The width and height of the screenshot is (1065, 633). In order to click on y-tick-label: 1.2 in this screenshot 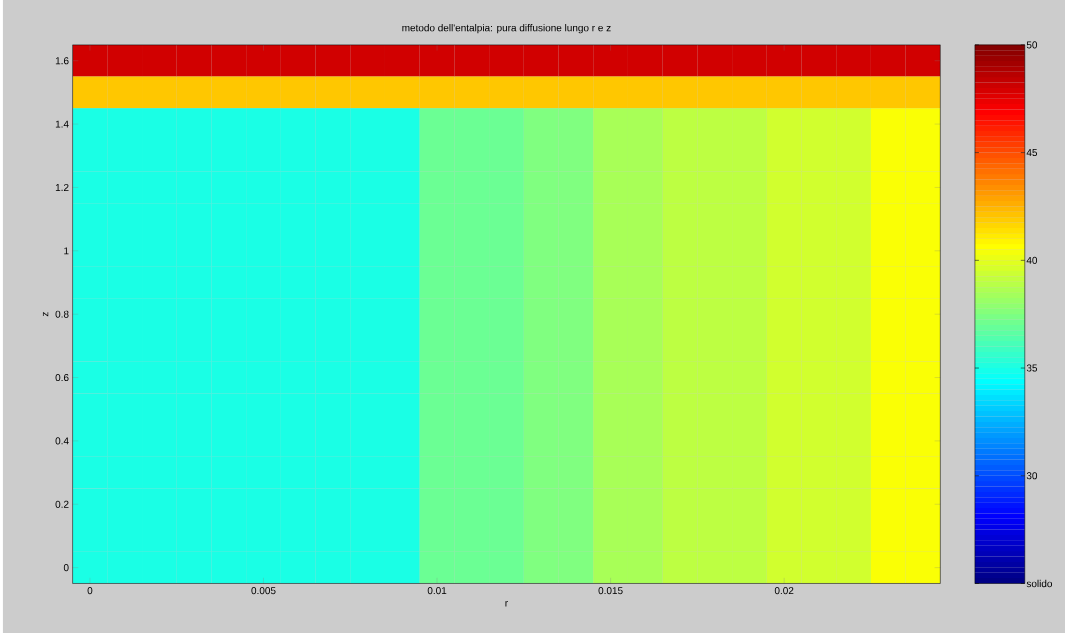, I will do `click(62, 187)`.